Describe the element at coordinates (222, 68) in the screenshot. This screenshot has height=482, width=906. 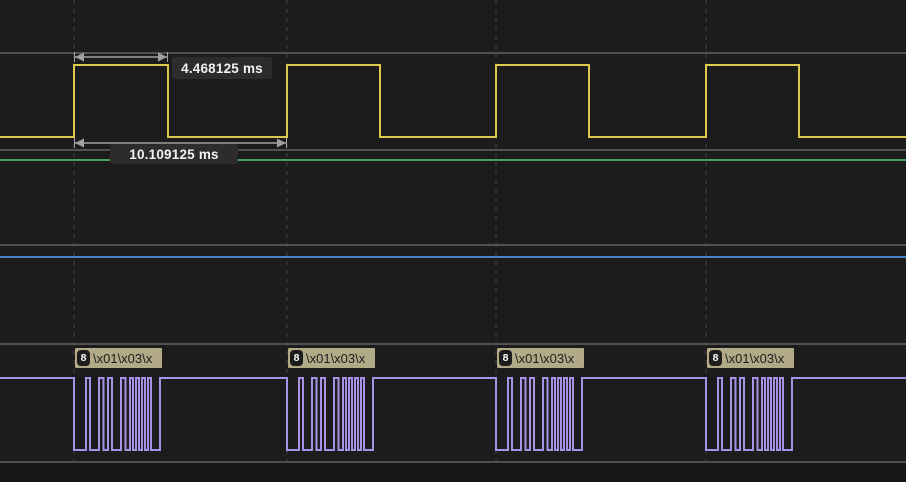
I see `measurement-label-pulse-width: 4.468125 ms` at that location.